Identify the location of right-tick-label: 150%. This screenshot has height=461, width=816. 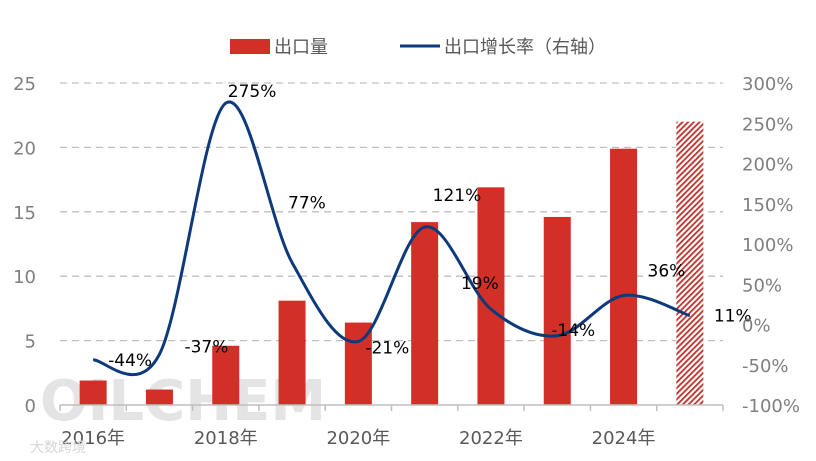
(767, 205).